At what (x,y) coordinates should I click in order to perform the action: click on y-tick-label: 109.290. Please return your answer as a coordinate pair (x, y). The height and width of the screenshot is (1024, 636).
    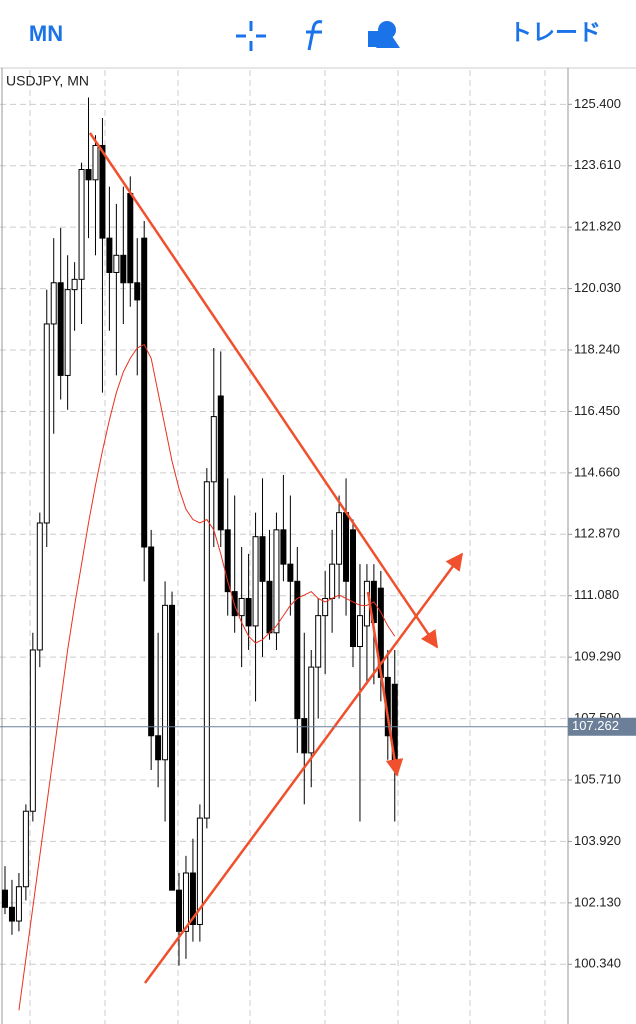
    Looking at the image, I should click on (597, 656).